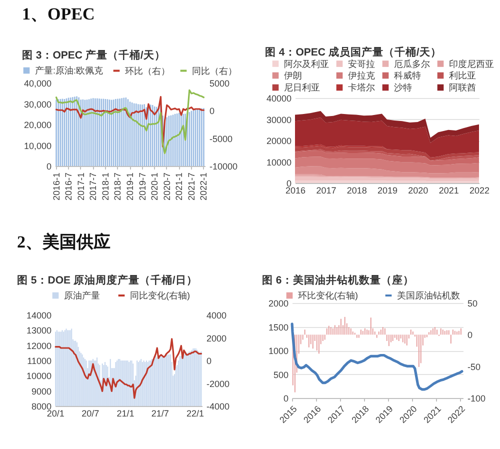  I want to click on x-tick-label: 20/7, so click(91, 413).